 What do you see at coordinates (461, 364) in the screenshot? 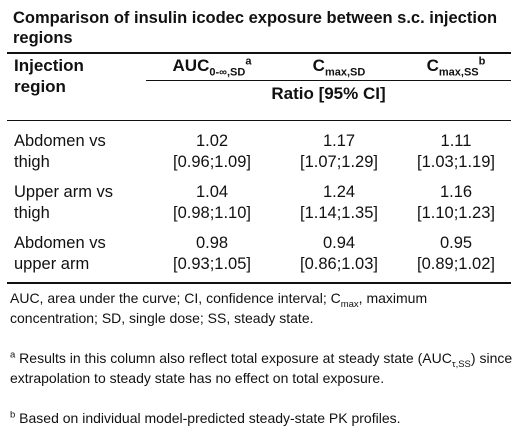
I see `footnote-a-sub: τ,SS` at bounding box center [461, 364].